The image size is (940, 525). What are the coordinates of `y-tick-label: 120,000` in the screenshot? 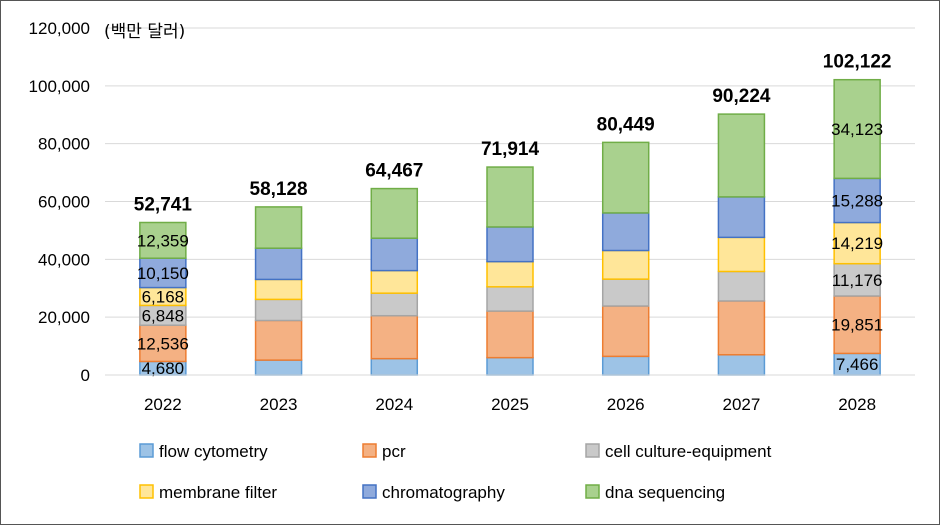 It's located at (59, 28).